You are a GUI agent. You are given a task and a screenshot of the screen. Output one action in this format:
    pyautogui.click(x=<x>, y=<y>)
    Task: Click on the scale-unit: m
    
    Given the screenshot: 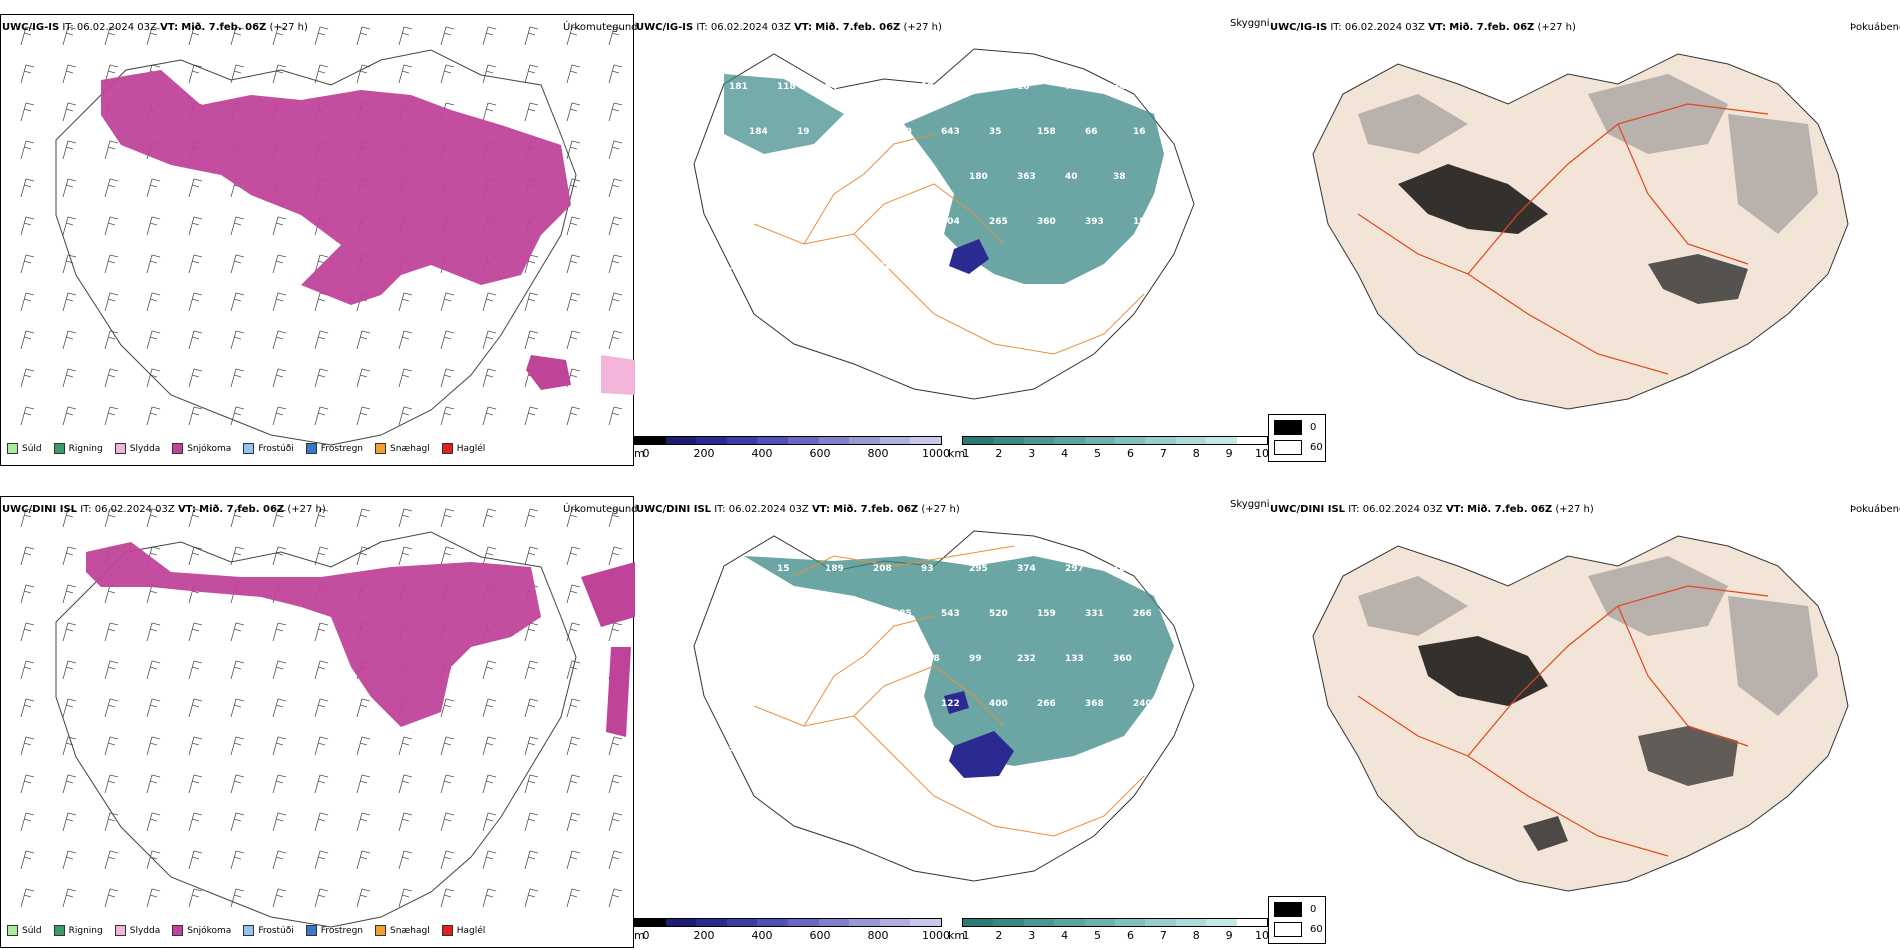 What is the action you would take?
    pyautogui.click(x=639, y=935)
    